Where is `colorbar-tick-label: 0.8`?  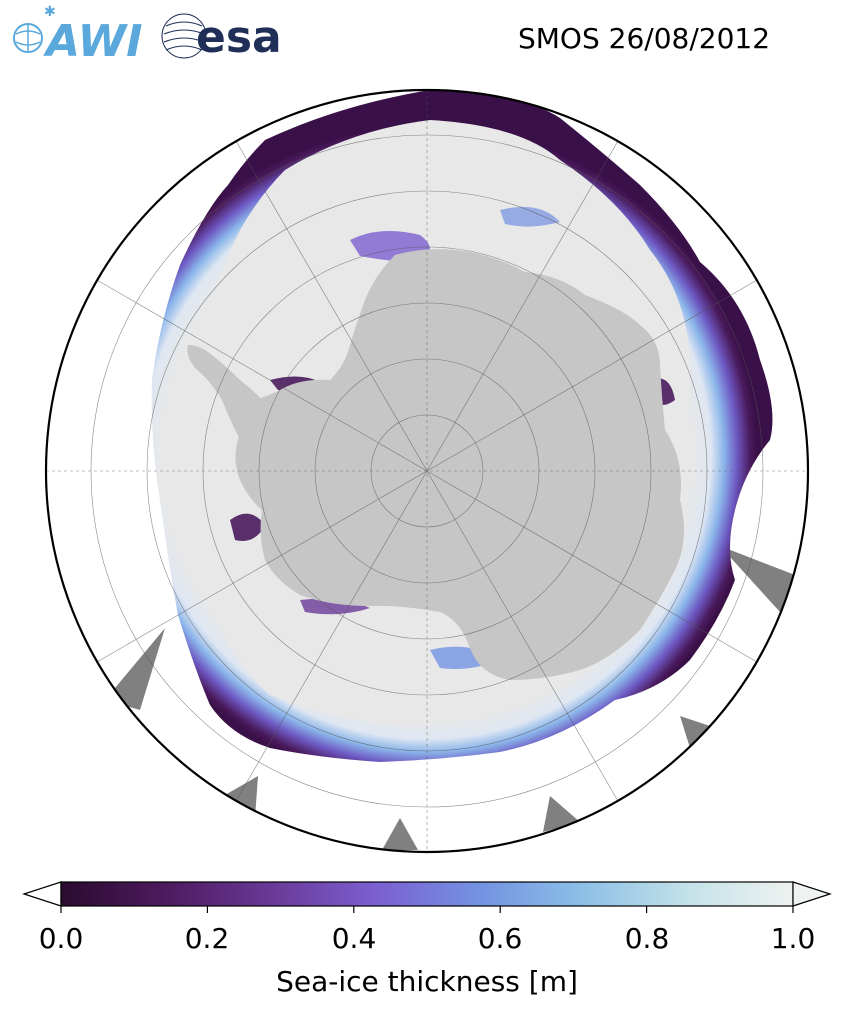
colorbar-tick-label: 0.8 is located at coordinates (647, 938).